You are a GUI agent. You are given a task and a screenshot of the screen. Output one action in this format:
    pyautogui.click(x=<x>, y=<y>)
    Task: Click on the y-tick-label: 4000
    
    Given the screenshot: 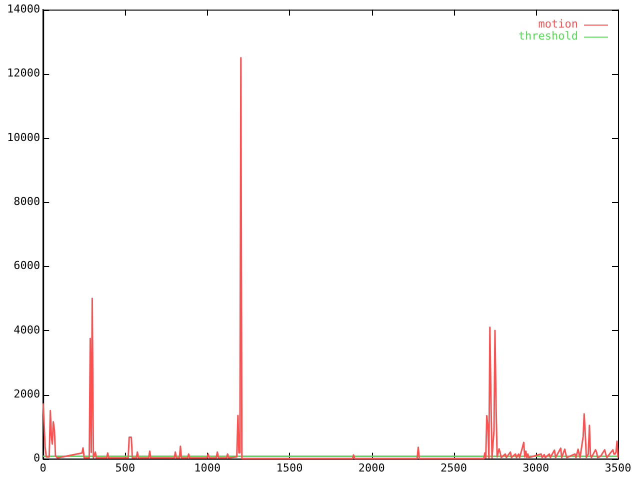 What is the action you would take?
    pyautogui.click(x=27, y=329)
    